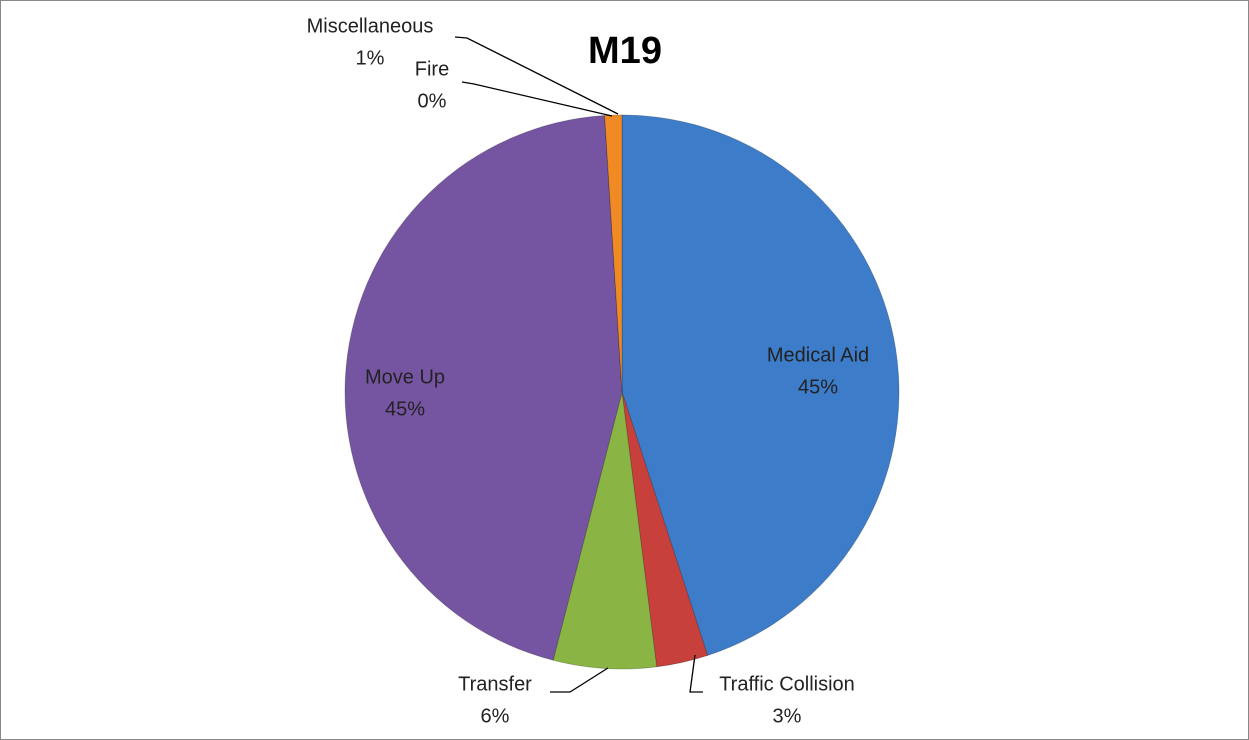 The width and height of the screenshot is (1249, 740). Describe the element at coordinates (818, 355) in the screenshot. I see `slice-label: Medical Aid` at that location.